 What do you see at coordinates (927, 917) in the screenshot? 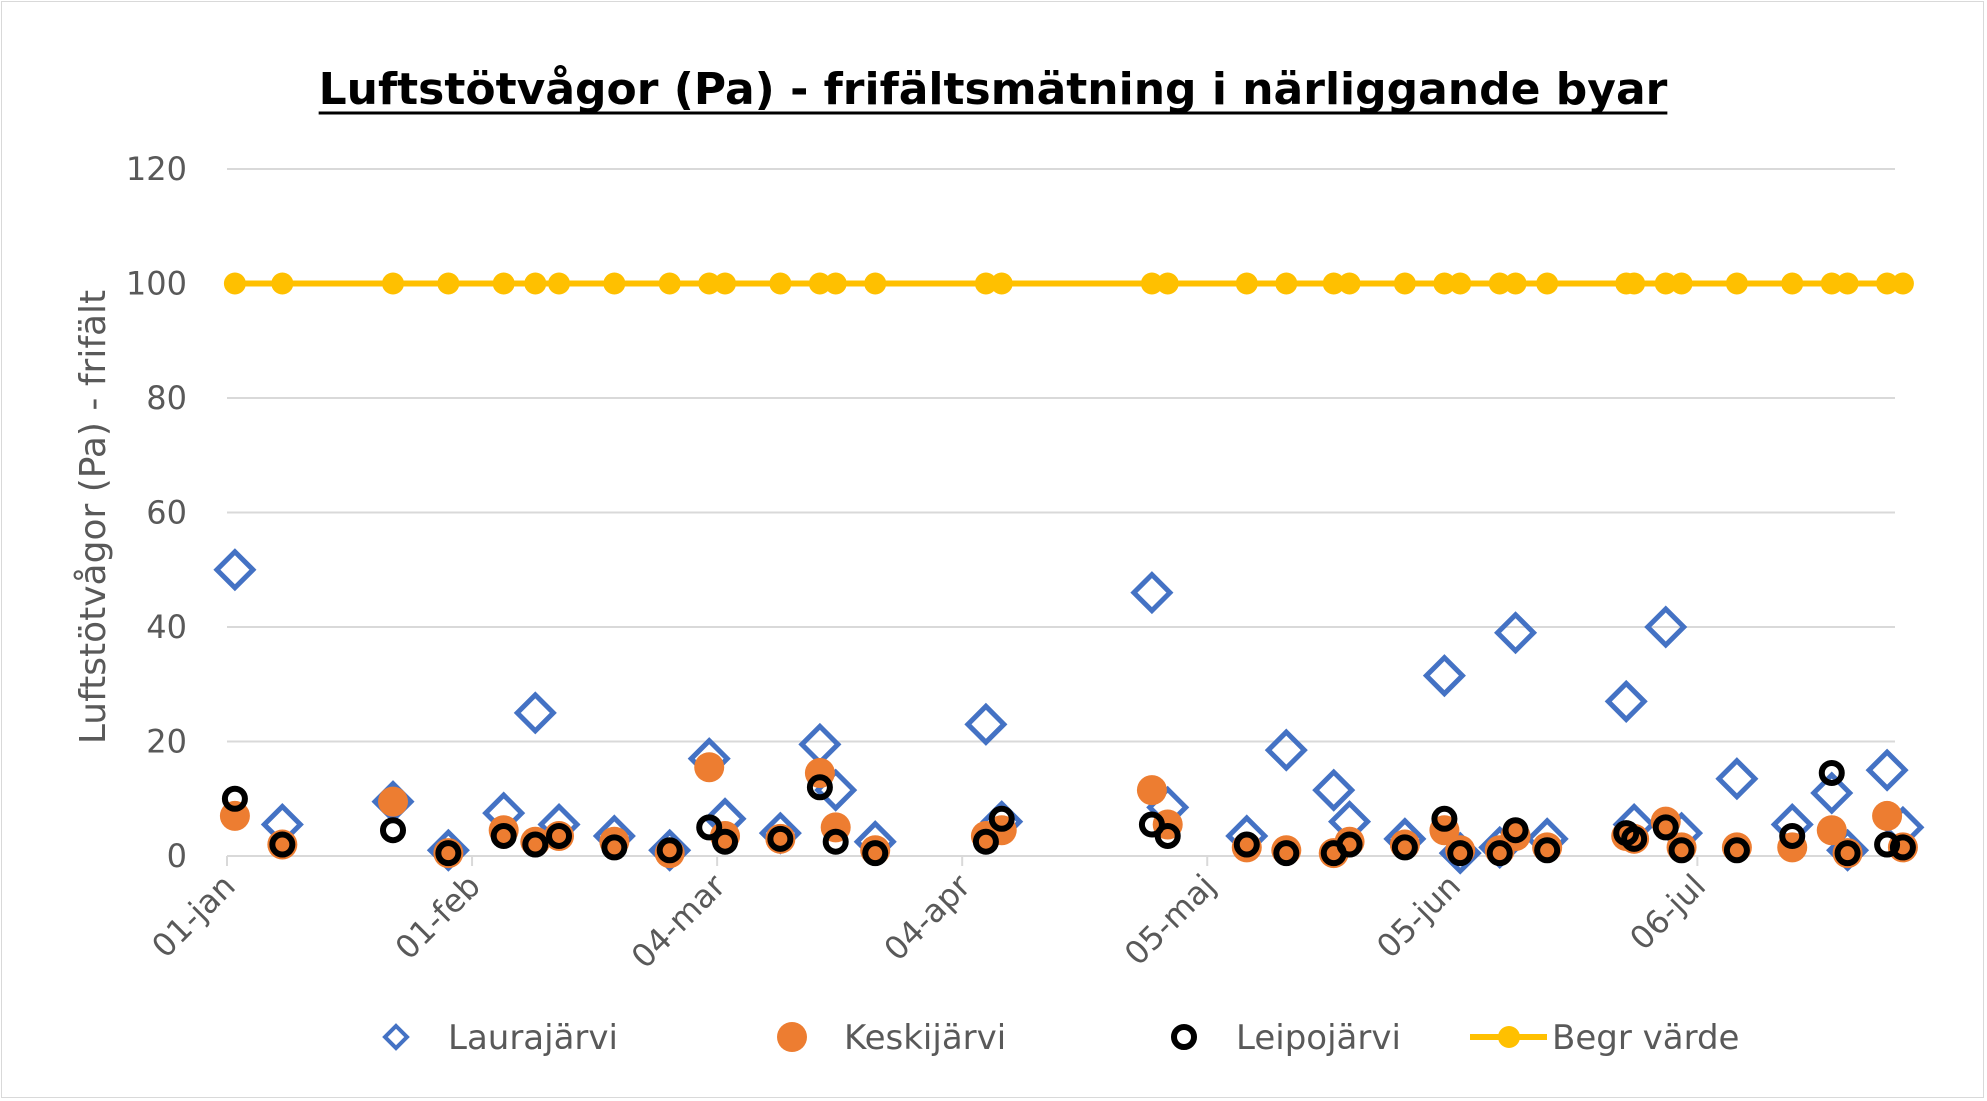
I see `x-tick-label: 04-apr` at bounding box center [927, 917].